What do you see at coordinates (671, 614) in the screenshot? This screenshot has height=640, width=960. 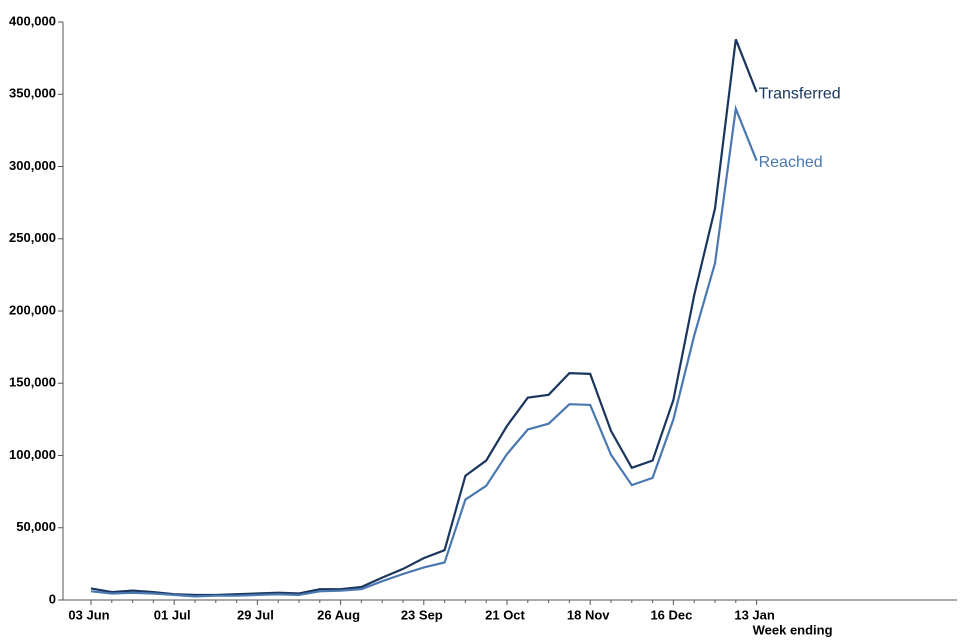 I see `x-tick-label: 16 Dec` at bounding box center [671, 614].